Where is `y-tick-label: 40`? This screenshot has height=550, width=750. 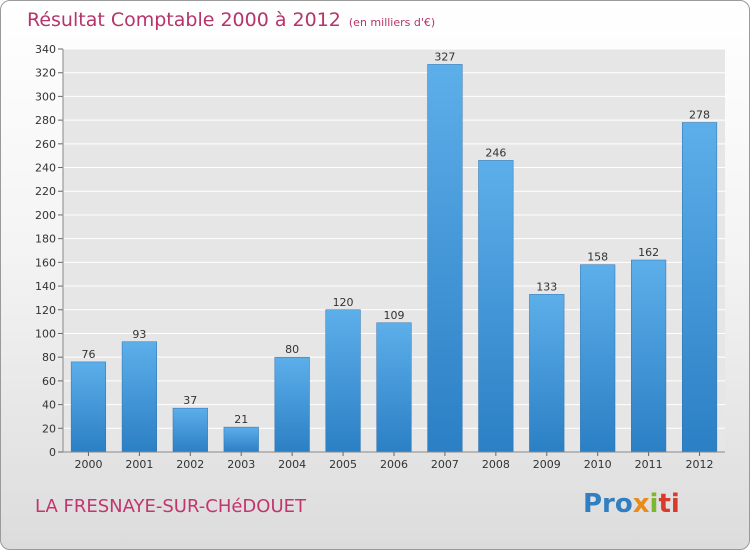 y-tick-label: 40 is located at coordinates (49, 405).